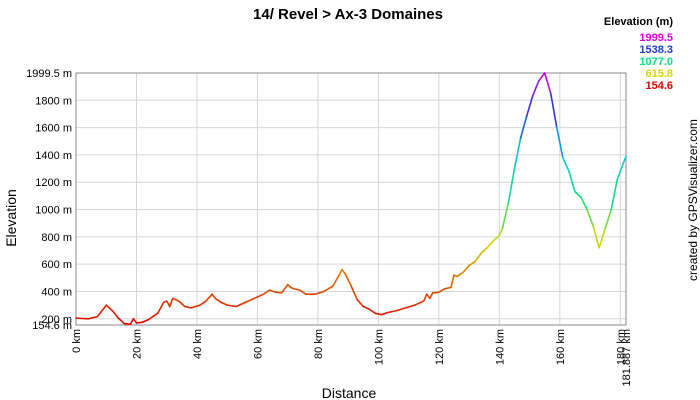 The height and width of the screenshot is (400, 700). What do you see at coordinates (656, 50) in the screenshot?
I see `legend-value: 1538.3` at bounding box center [656, 50].